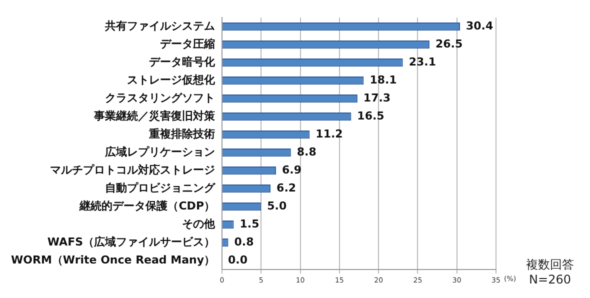 Image resolution: width=590 pixels, height=298 pixels. I want to click on y-tick-label: 自動プロビジョニング, so click(160, 187).